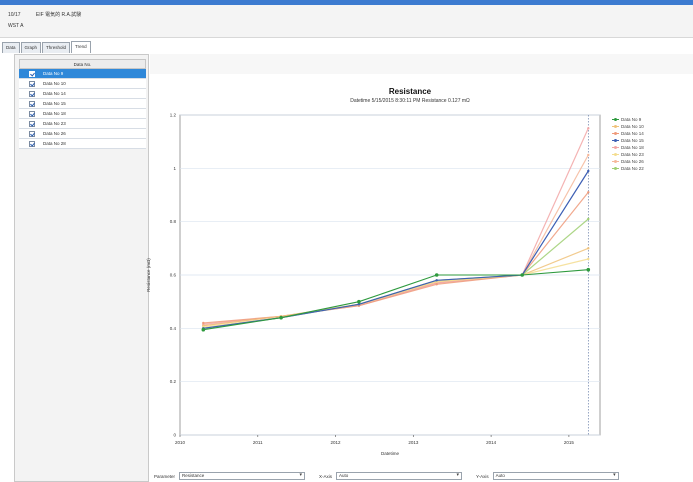  What do you see at coordinates (336, 442) in the screenshot?
I see `x-tick-label: 2012` at bounding box center [336, 442].